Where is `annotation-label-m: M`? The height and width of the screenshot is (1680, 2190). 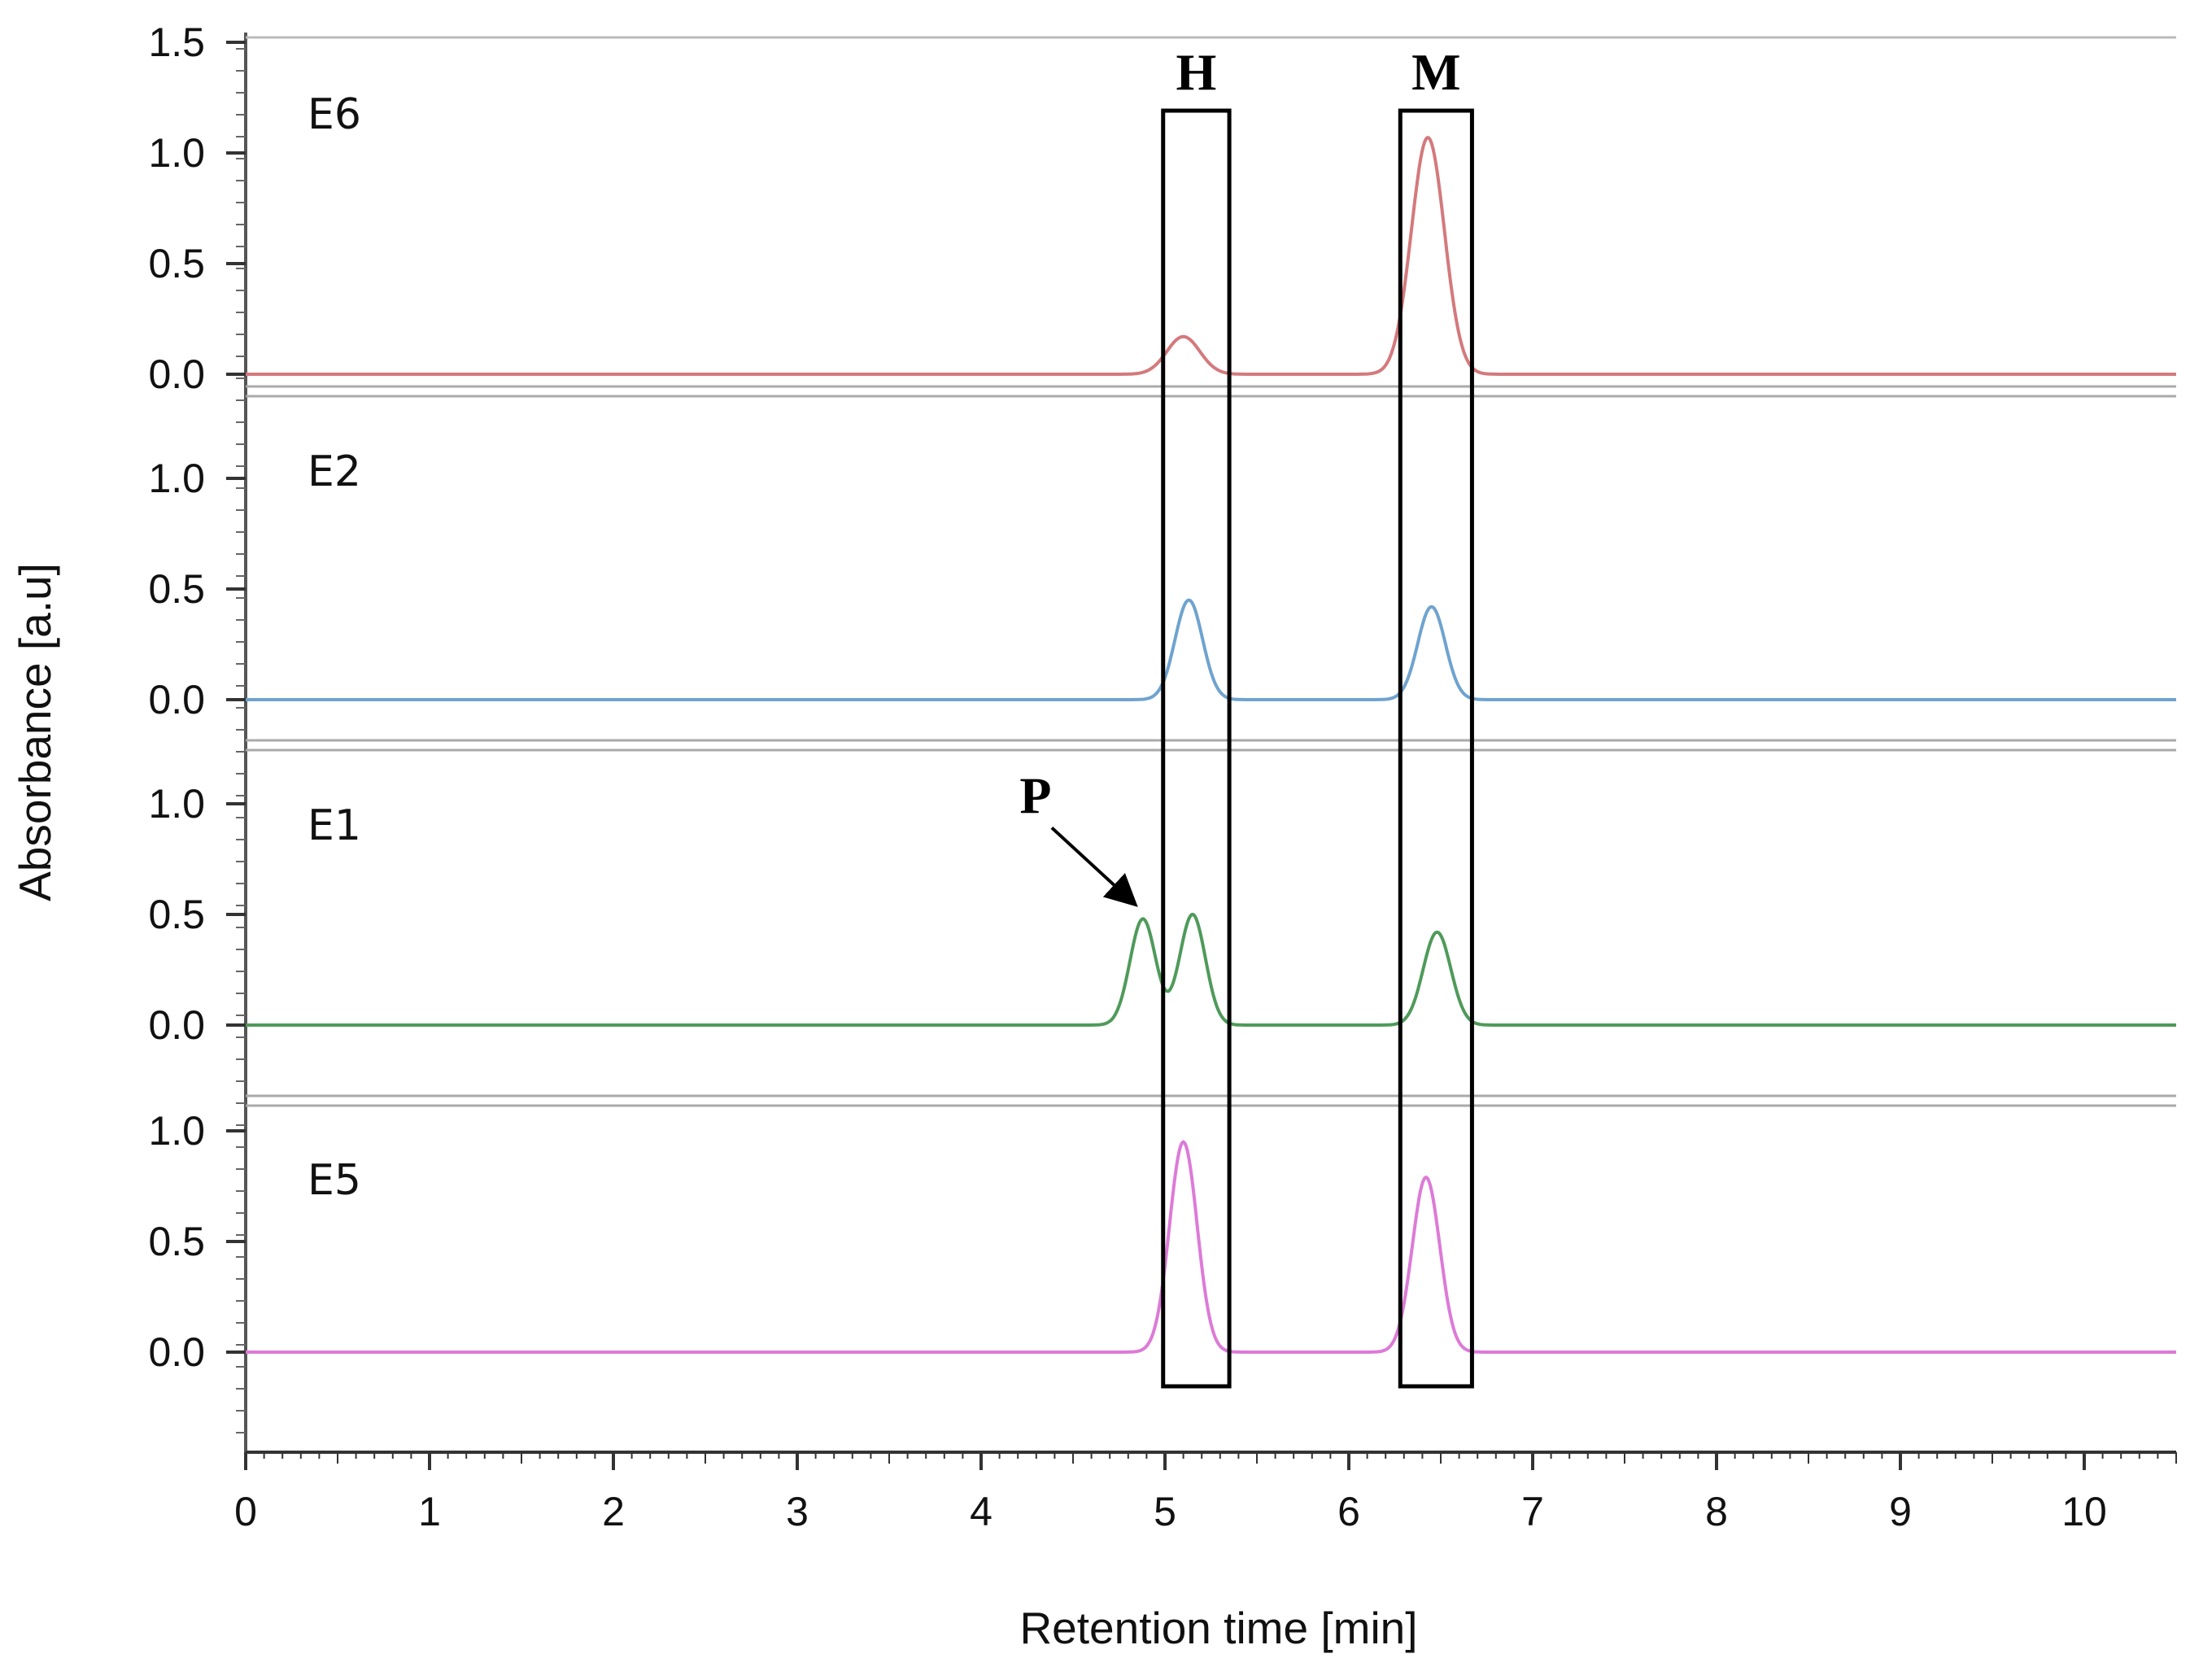
annotation-label-m: M is located at coordinates (1435, 72).